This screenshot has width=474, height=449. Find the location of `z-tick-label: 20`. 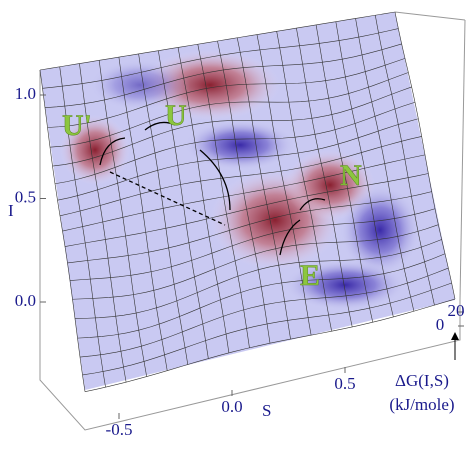

z-tick-label: 20 is located at coordinates (456, 310).